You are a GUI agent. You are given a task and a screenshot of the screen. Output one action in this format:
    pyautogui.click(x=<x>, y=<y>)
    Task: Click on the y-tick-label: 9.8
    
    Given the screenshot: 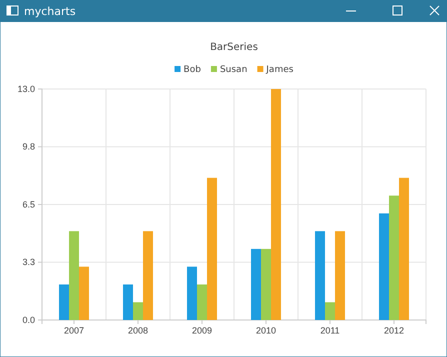 What is the action you would take?
    pyautogui.click(x=28, y=147)
    